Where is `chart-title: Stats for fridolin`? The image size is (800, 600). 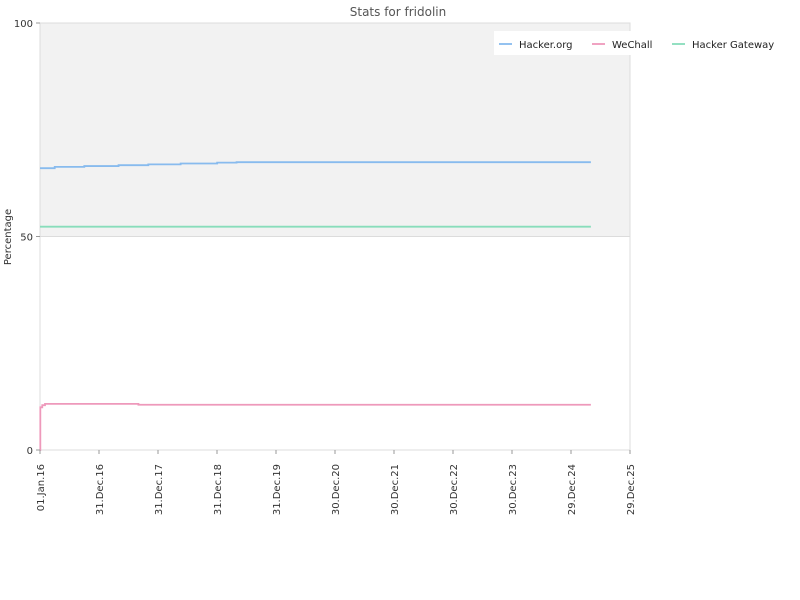
chart-title: Stats for fridolin is located at coordinates (398, 12).